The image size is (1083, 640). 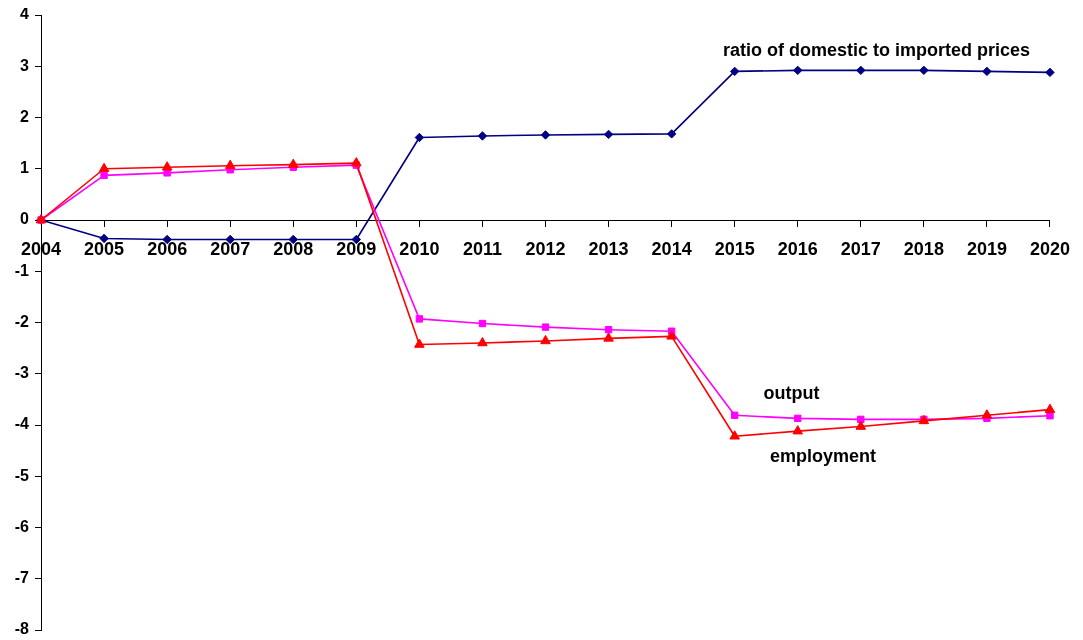 What do you see at coordinates (104, 248) in the screenshot?
I see `x-tick-label: 2005` at bounding box center [104, 248].